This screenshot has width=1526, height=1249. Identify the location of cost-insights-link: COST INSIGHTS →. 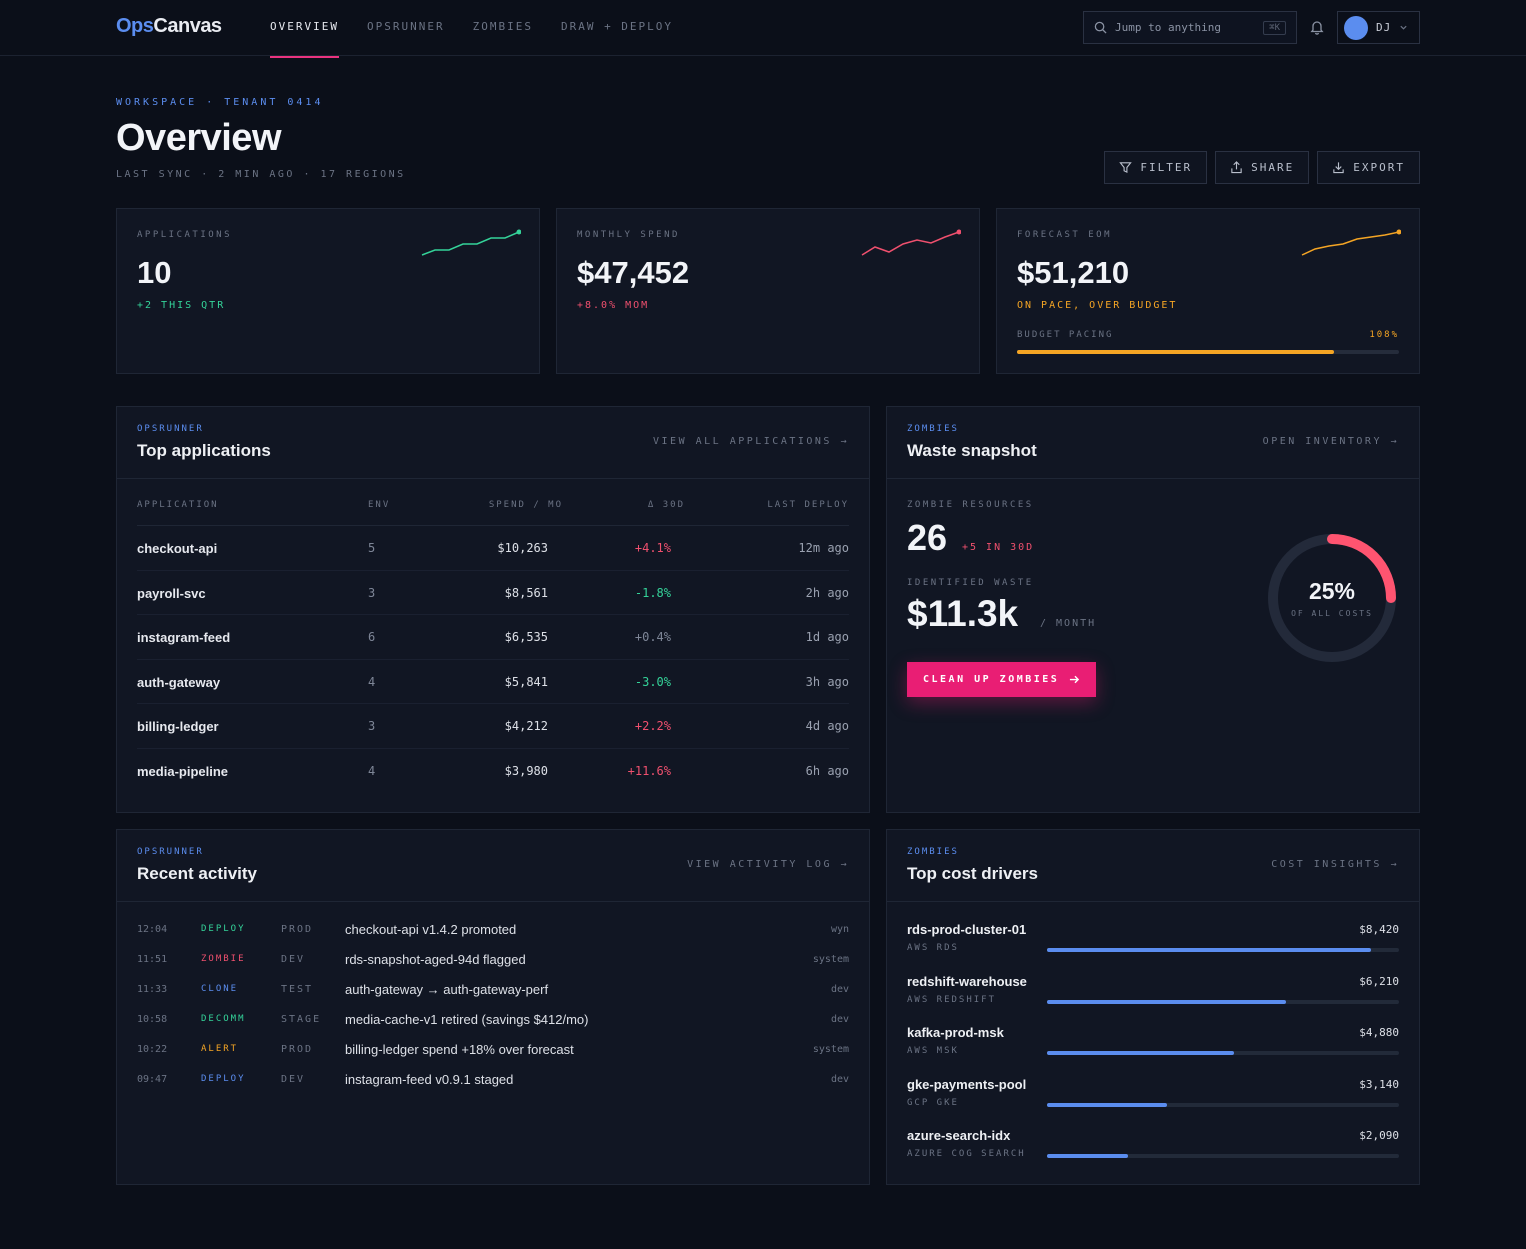
(1335, 864).